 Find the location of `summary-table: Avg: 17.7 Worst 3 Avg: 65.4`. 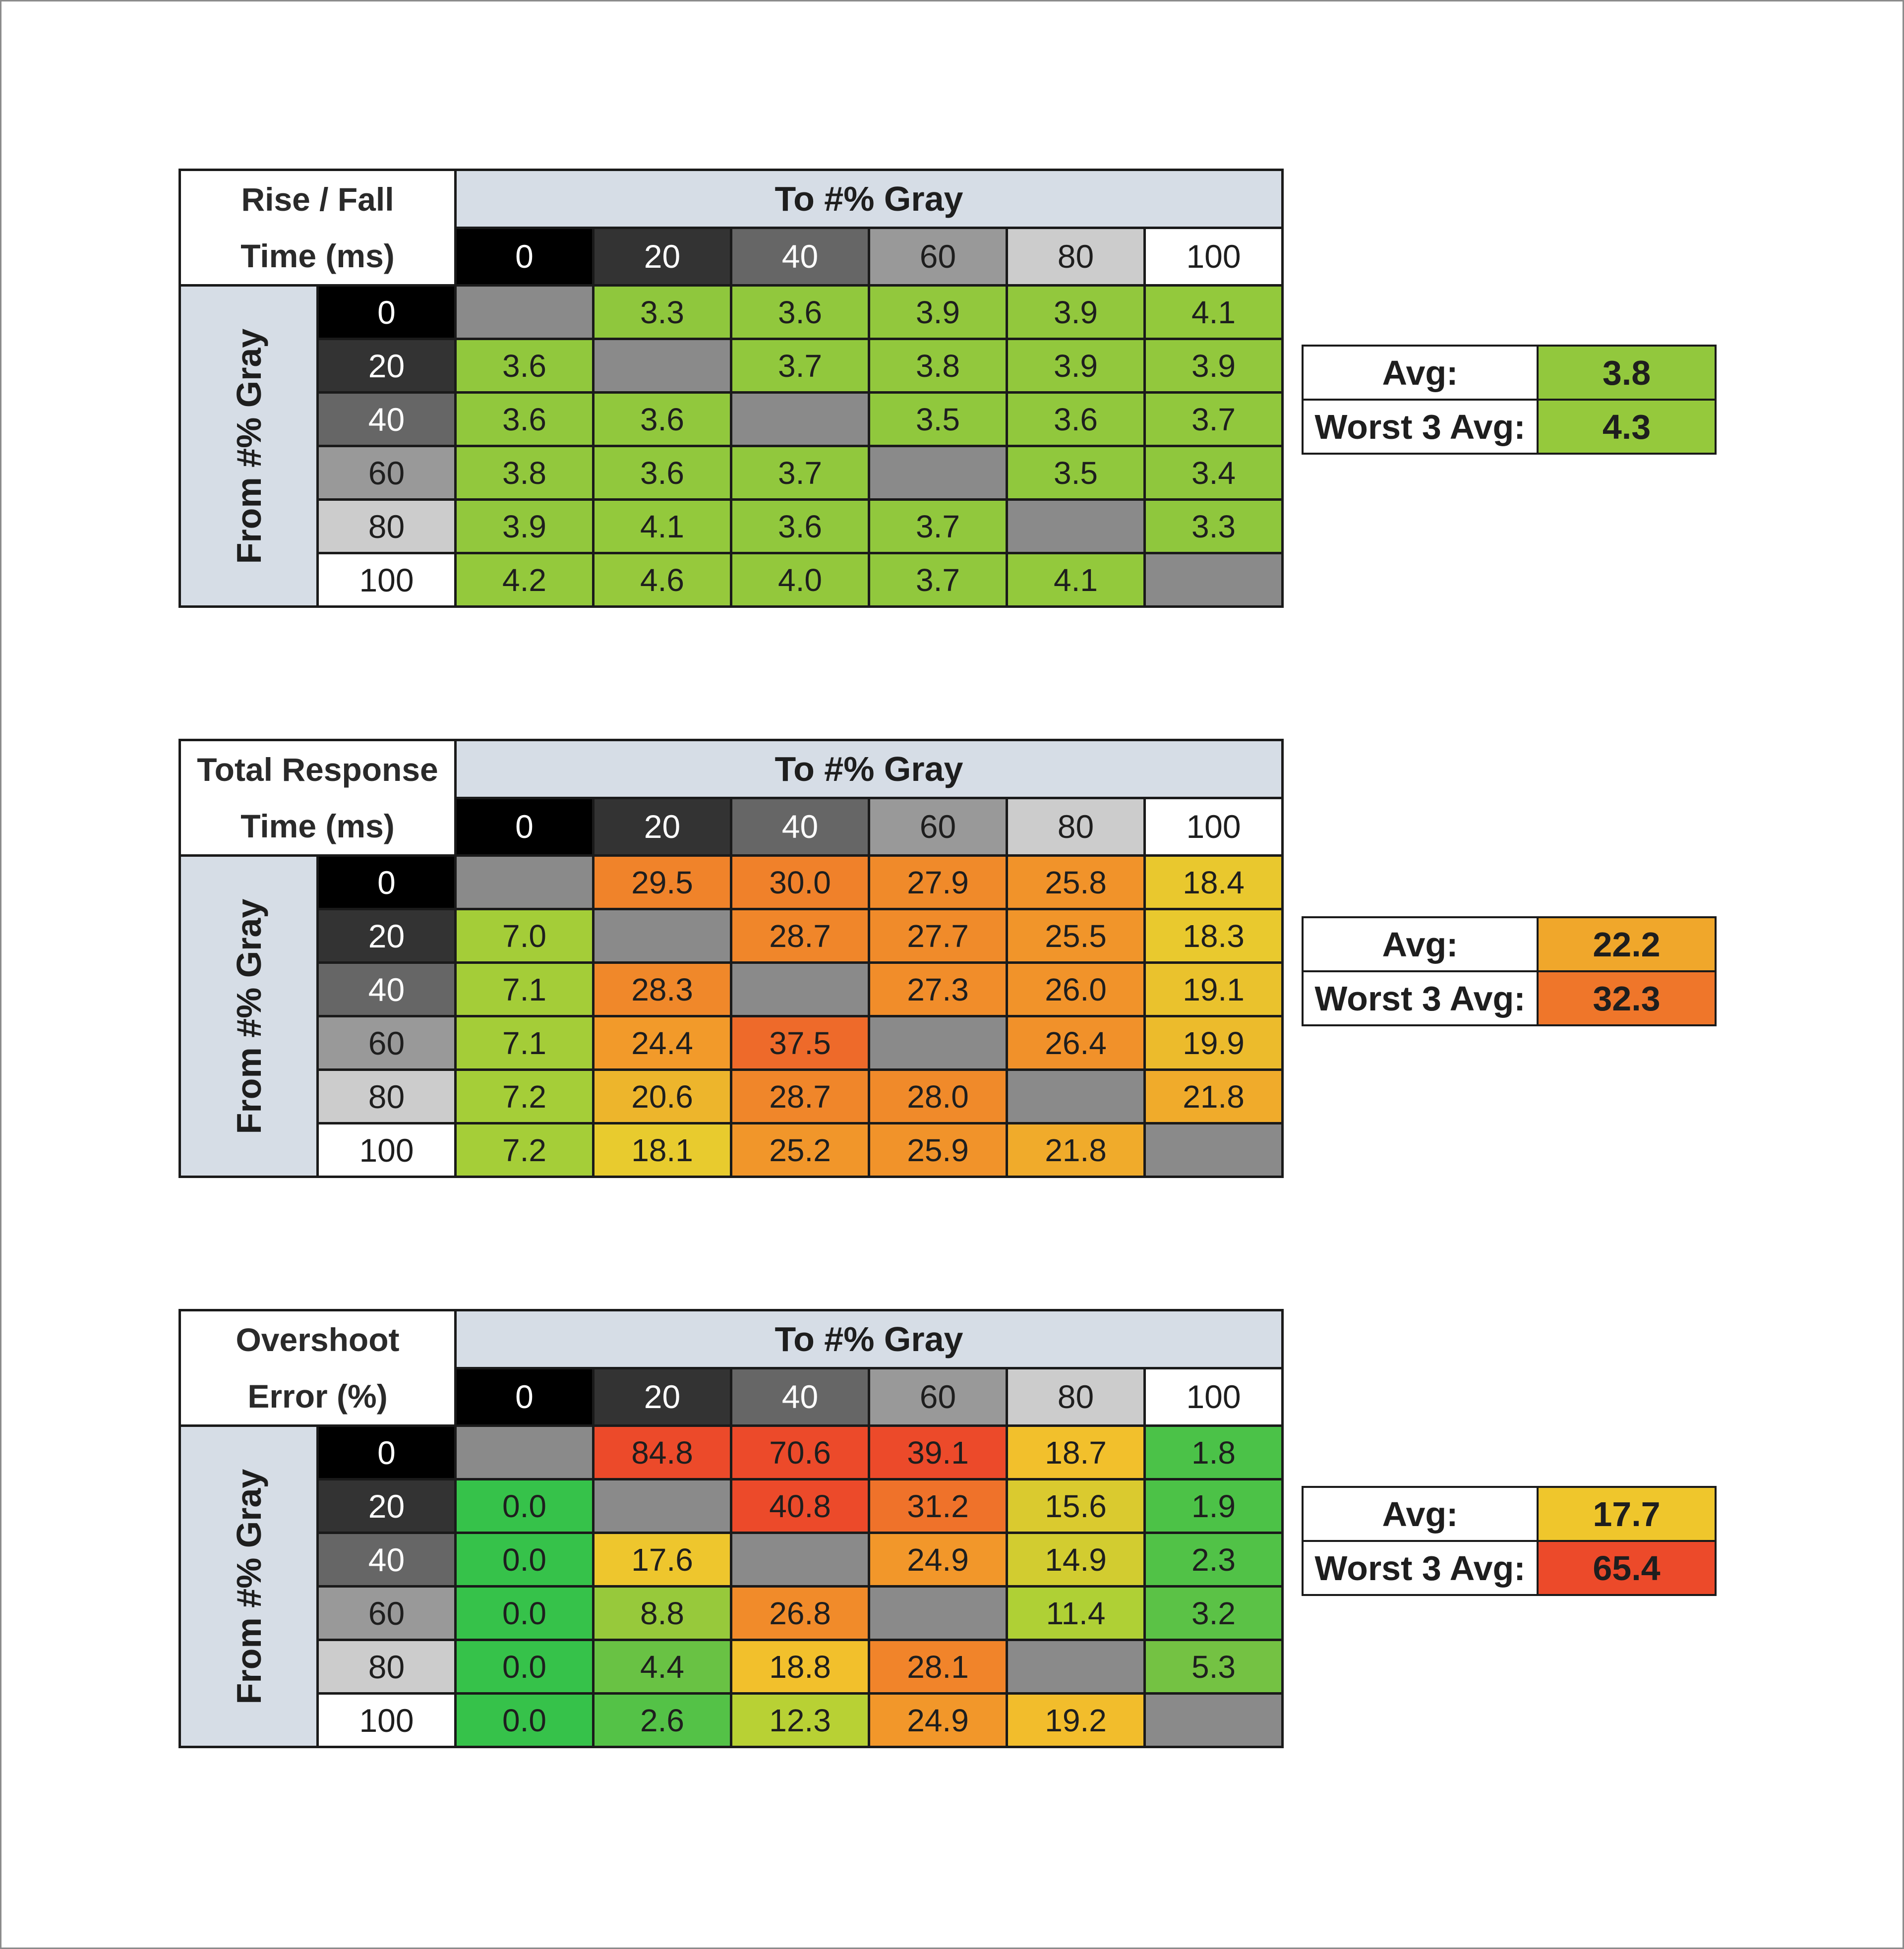

summary-table: Avg: 17.7 Worst 3 Avg: 65.4 is located at coordinates (1509, 1541).